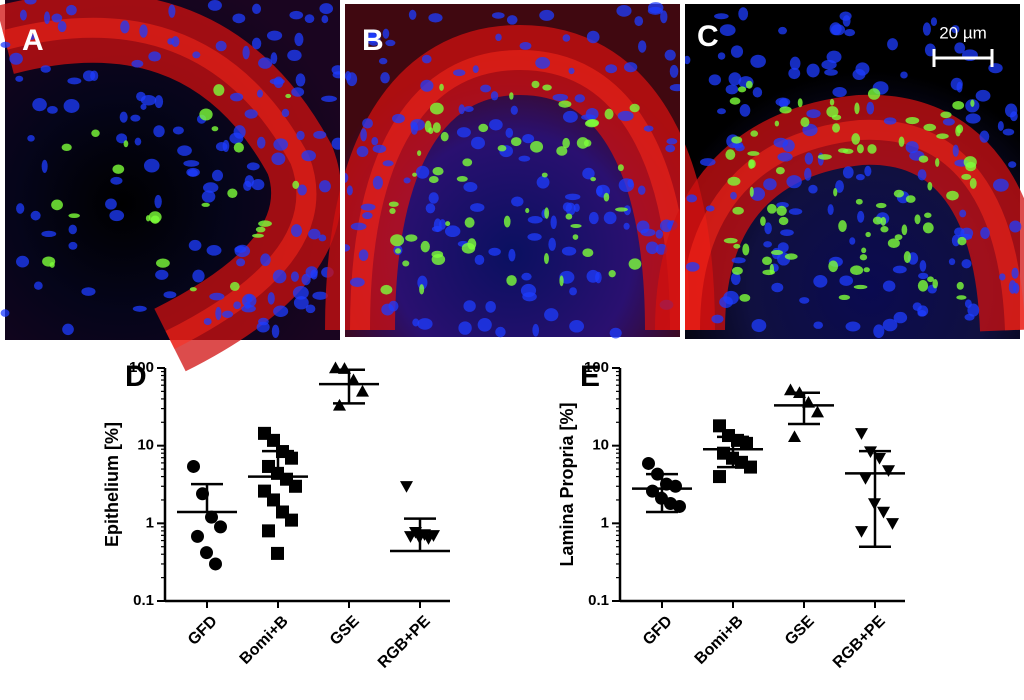 The width and height of the screenshot is (1024, 700). I want to click on panel-label: C, so click(708, 36).